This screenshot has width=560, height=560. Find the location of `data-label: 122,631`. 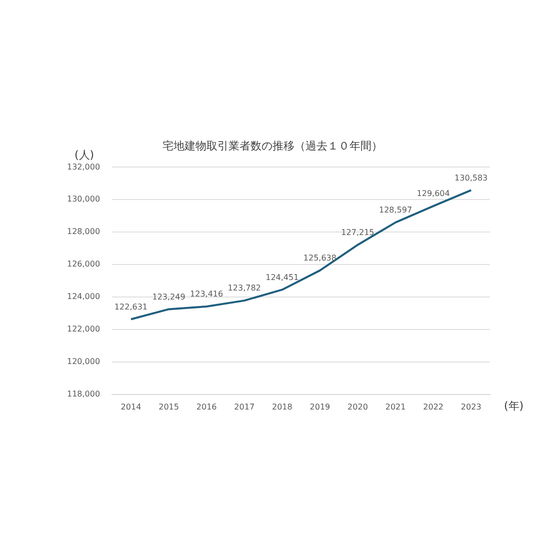

data-label: 122,631 is located at coordinates (131, 307).